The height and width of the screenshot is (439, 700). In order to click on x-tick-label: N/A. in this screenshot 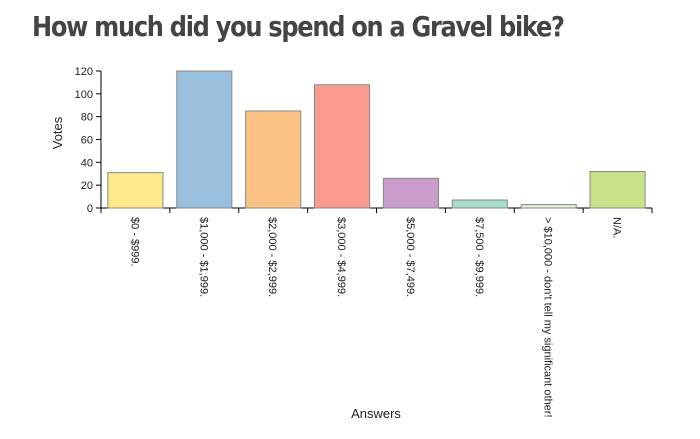, I will do `click(617, 227)`.